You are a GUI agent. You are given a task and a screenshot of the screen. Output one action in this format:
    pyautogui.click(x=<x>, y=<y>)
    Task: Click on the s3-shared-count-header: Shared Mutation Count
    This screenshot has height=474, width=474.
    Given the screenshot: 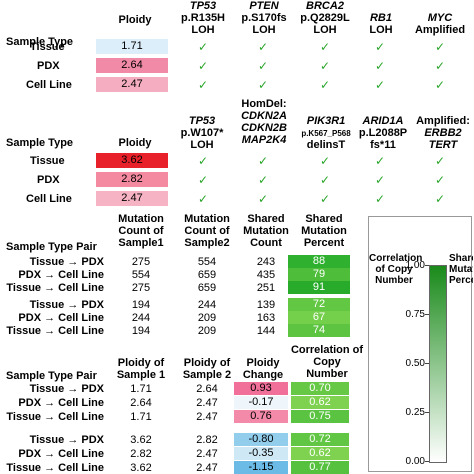 What is the action you would take?
    pyautogui.click(x=266, y=231)
    